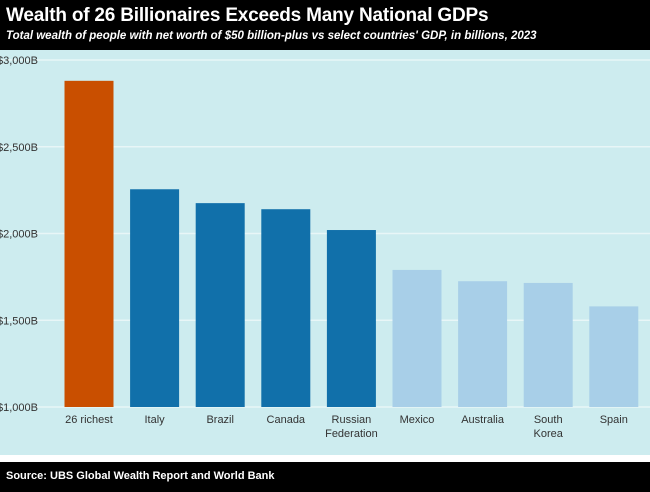  Describe the element at coordinates (19, 321) in the screenshot. I see `y-tick-label: $1,500B` at that location.